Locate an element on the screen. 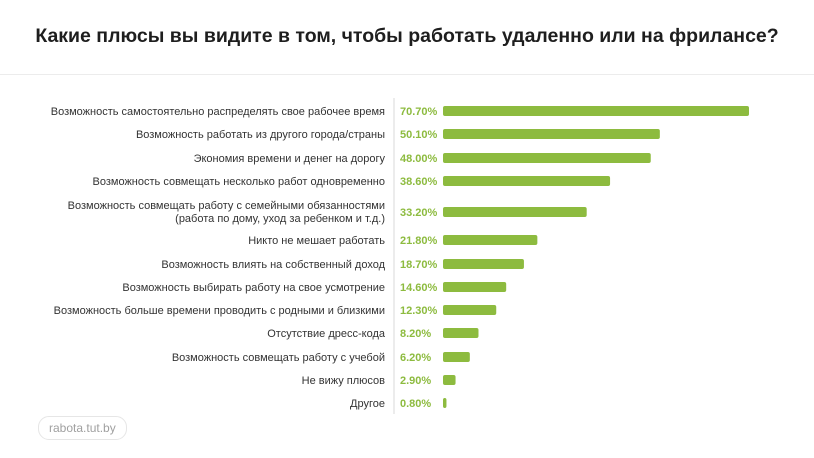 This screenshot has width=814, height=458. value-label: 12.30% is located at coordinates (419, 311).